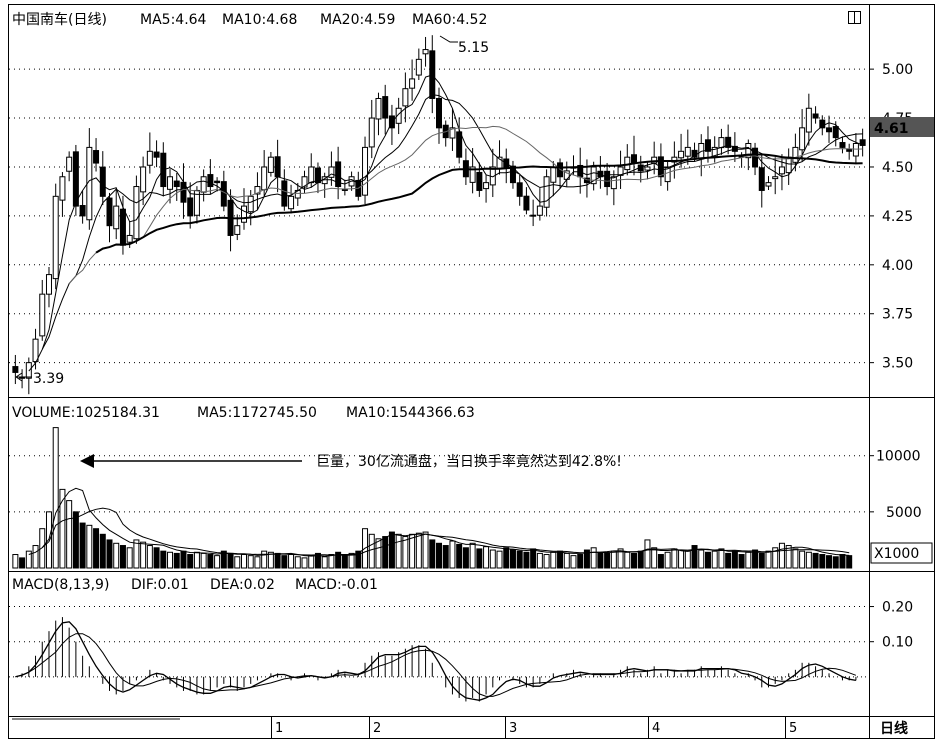  What do you see at coordinates (436, 665) in the screenshot?
I see `dea-line` at bounding box center [436, 665].